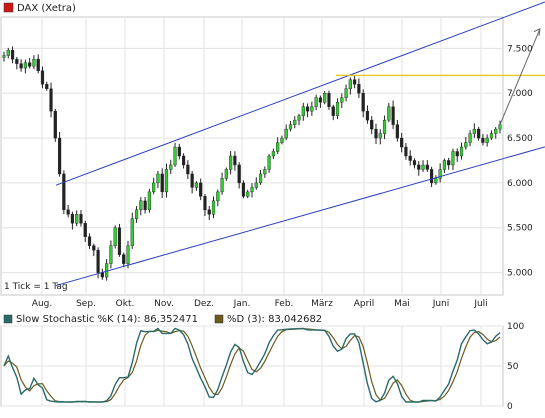 The image size is (545, 418). I want to click on legend-label-k: Slow Stochastic %K (14): 86,352471, so click(107, 319).